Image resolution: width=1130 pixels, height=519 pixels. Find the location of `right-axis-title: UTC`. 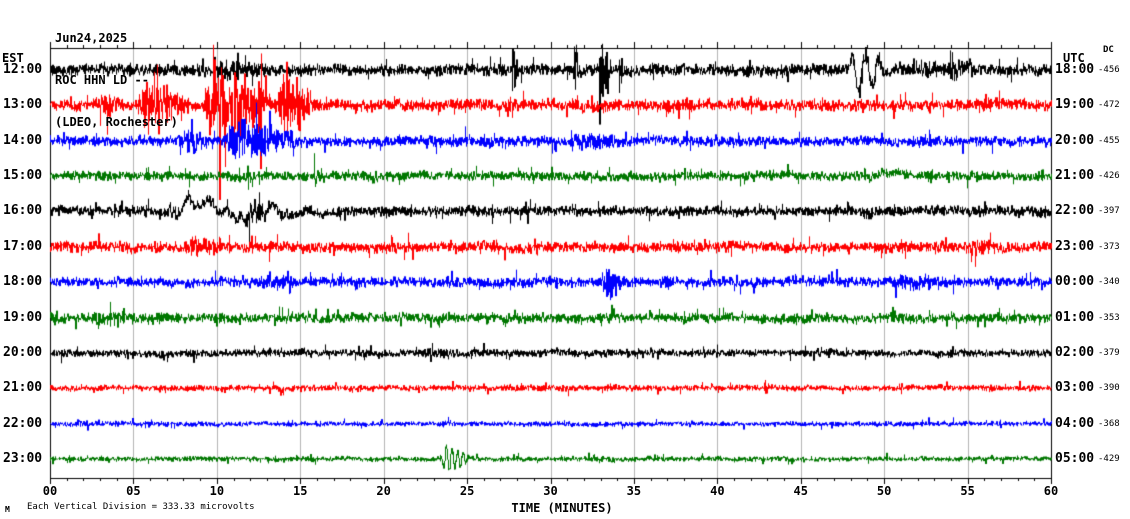

right-axis-title: UTC is located at coordinates (1074, 58).